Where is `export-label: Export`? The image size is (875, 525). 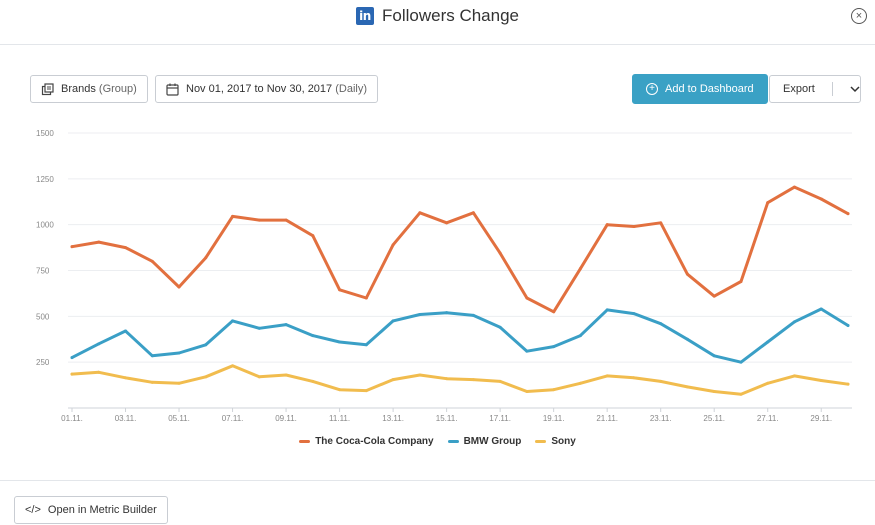
export-label: Export is located at coordinates (799, 89).